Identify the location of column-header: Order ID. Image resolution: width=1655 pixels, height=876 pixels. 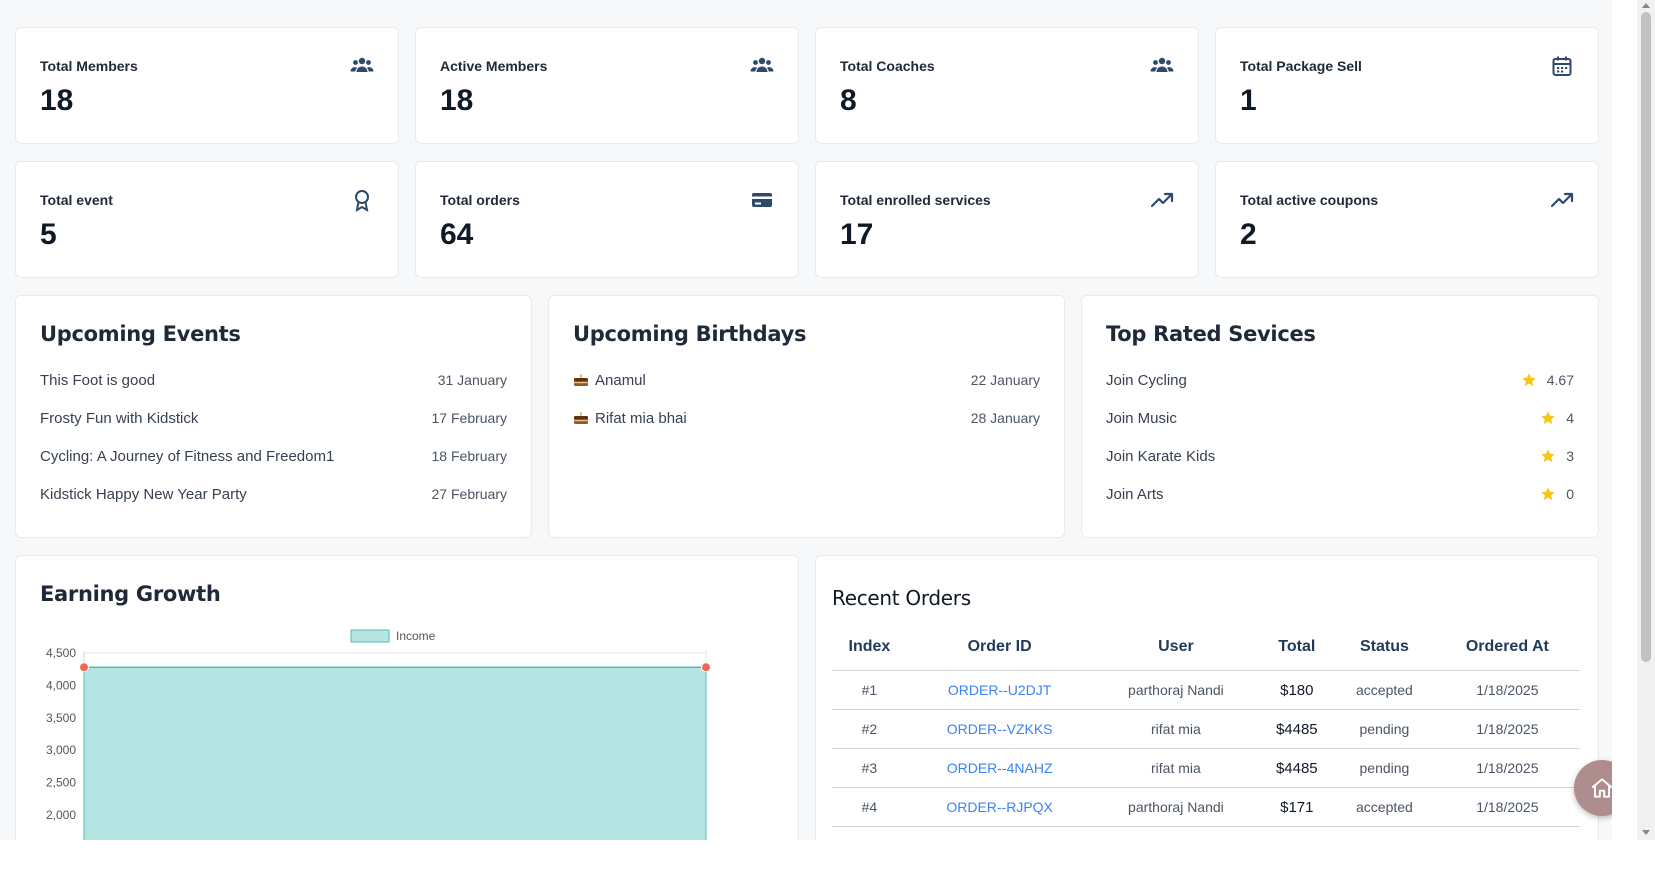
(999, 647).